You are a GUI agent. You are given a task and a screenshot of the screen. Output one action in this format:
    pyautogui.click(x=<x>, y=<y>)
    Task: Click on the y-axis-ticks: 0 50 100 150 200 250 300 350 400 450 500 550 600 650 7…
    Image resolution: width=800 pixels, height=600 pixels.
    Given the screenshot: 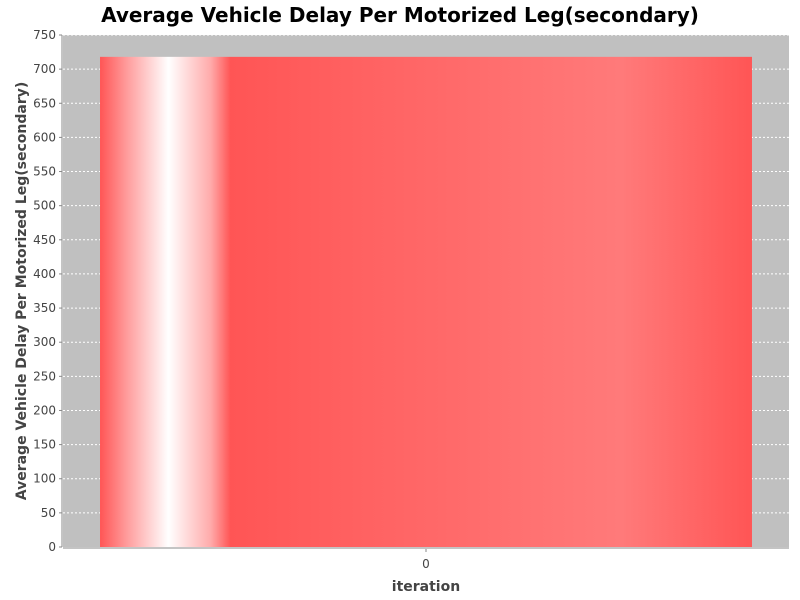 What is the action you would take?
    pyautogui.click(x=47, y=291)
    